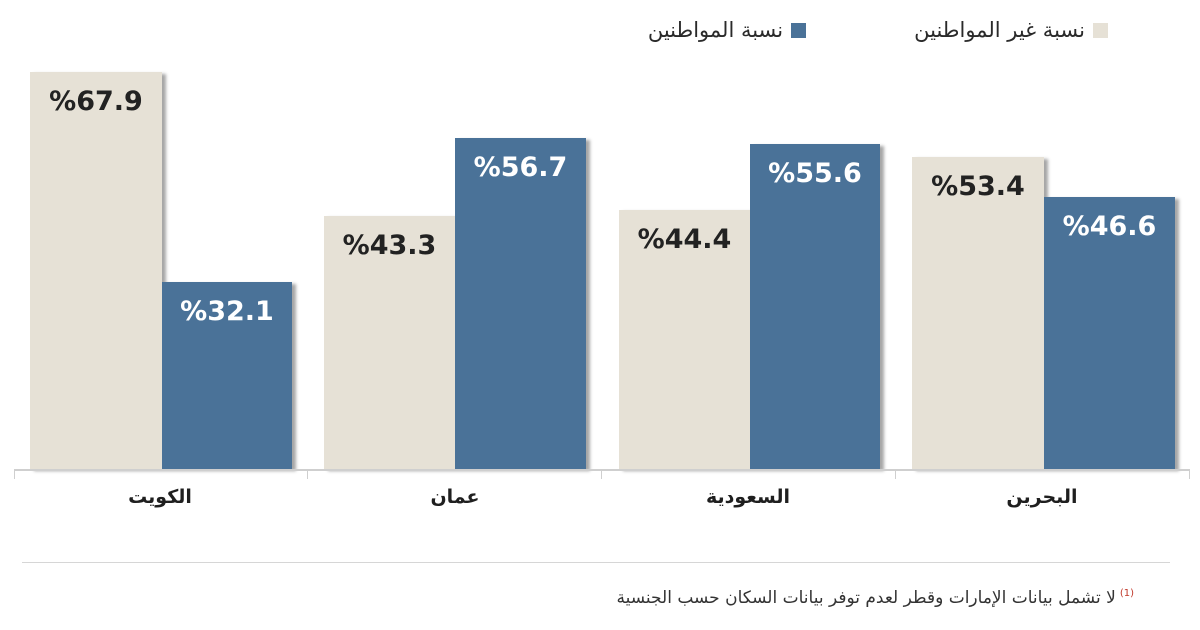 This screenshot has width=1200, height=630. What do you see at coordinates (1100, 30) in the screenshot?
I see `legend-swatch-non-citizens` at bounding box center [1100, 30].